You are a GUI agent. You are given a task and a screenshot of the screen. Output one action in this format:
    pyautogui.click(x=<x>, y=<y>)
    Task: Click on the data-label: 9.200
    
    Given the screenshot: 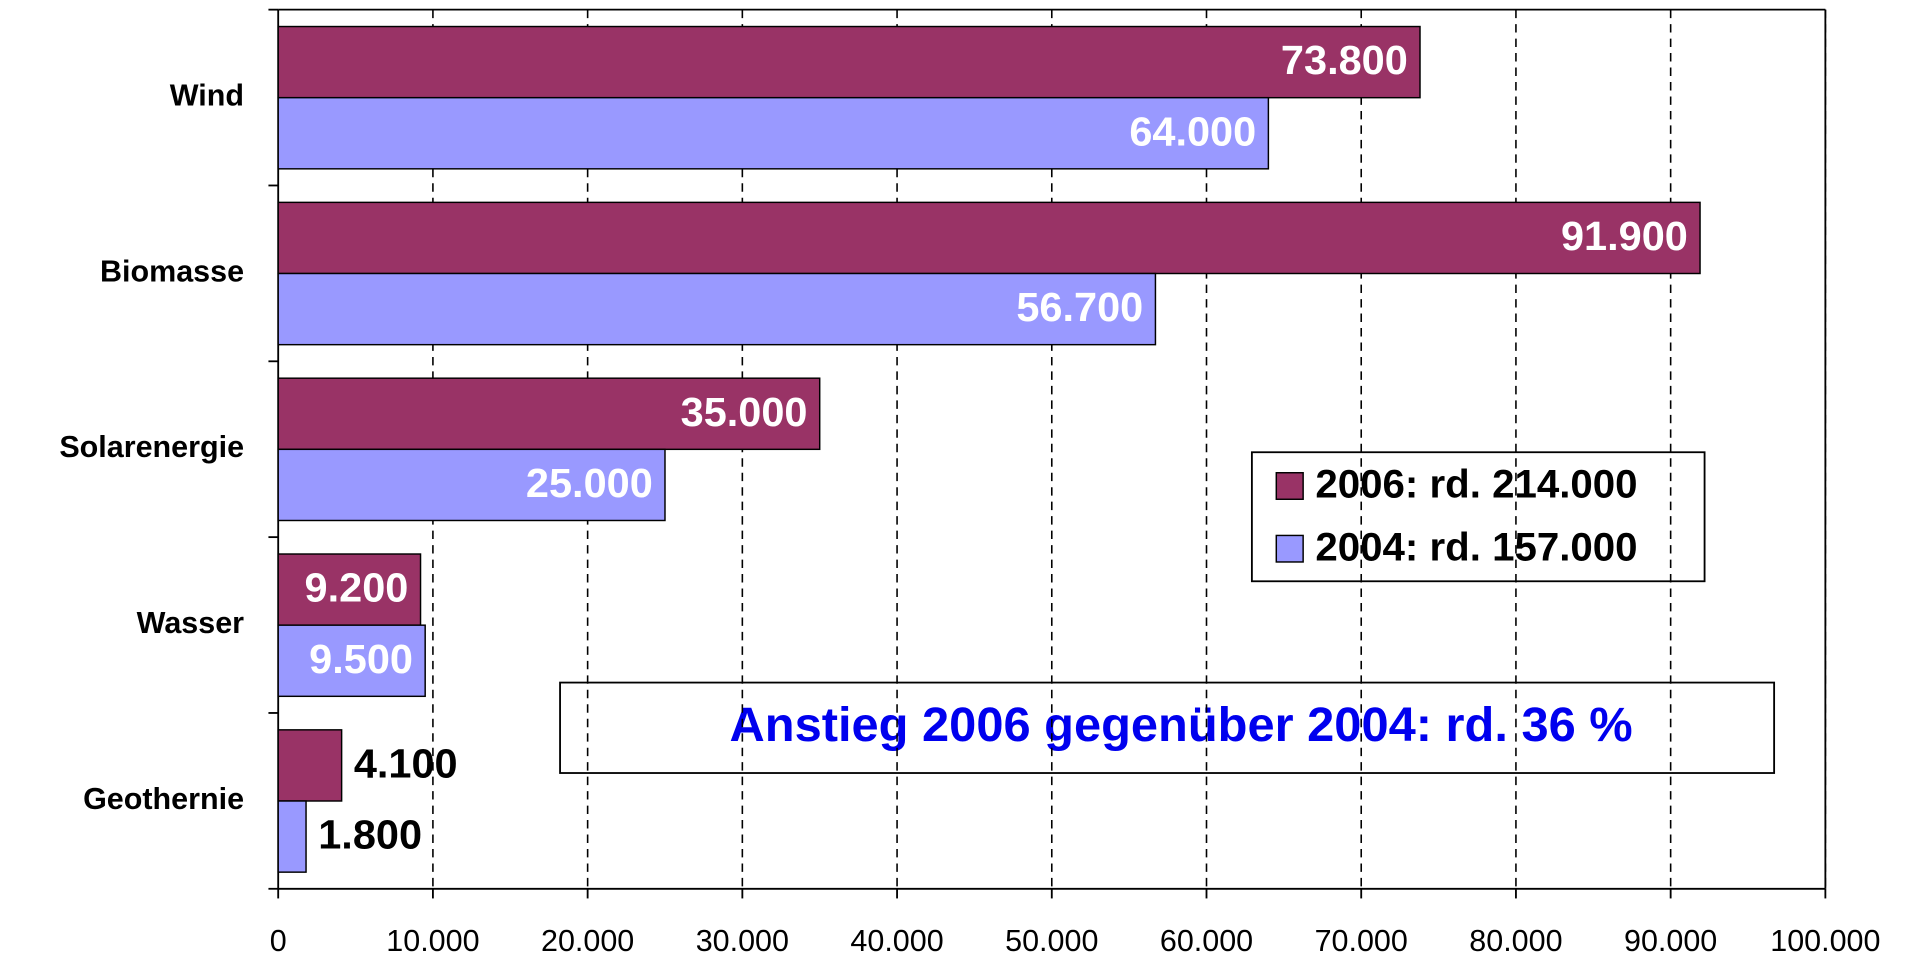 What is the action you would take?
    pyautogui.click(x=357, y=588)
    